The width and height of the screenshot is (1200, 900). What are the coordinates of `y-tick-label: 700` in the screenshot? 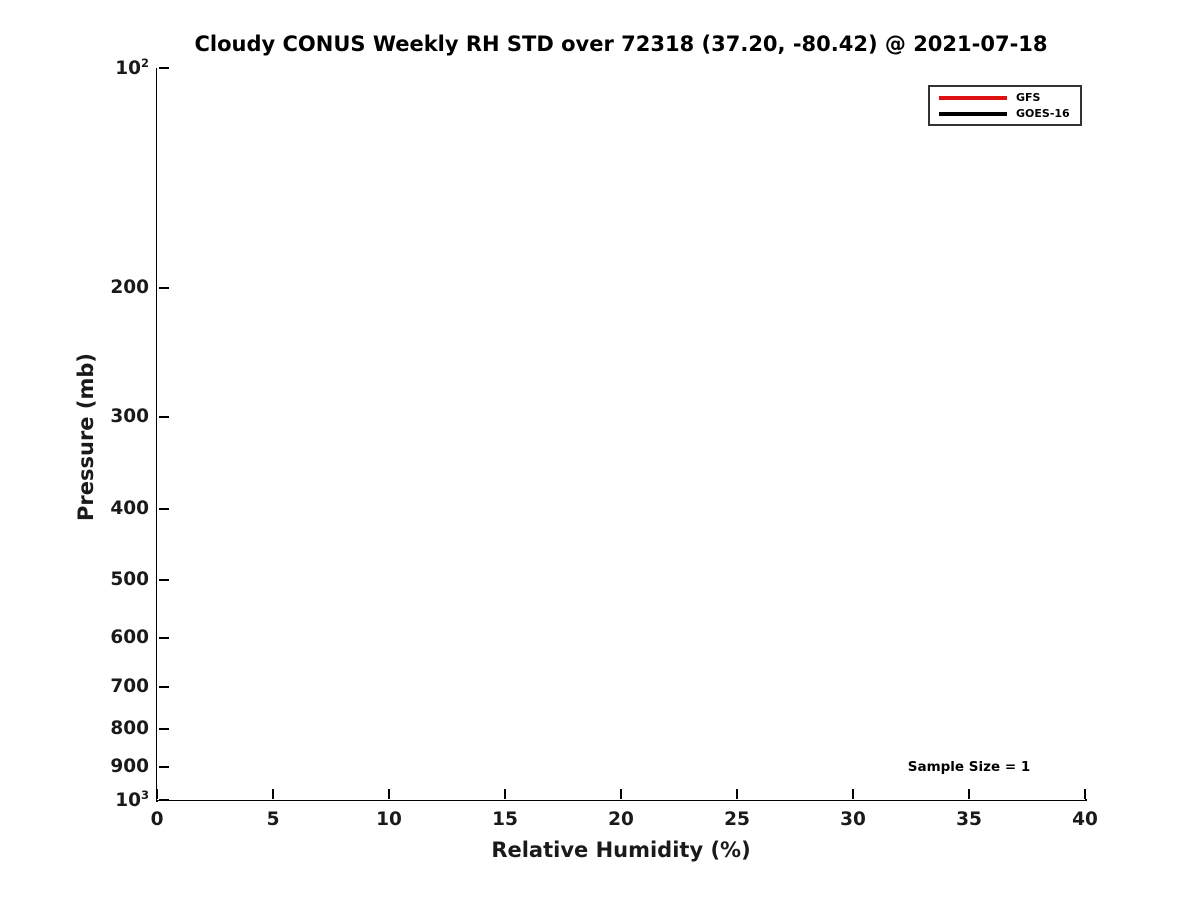 It's located at (129, 686).